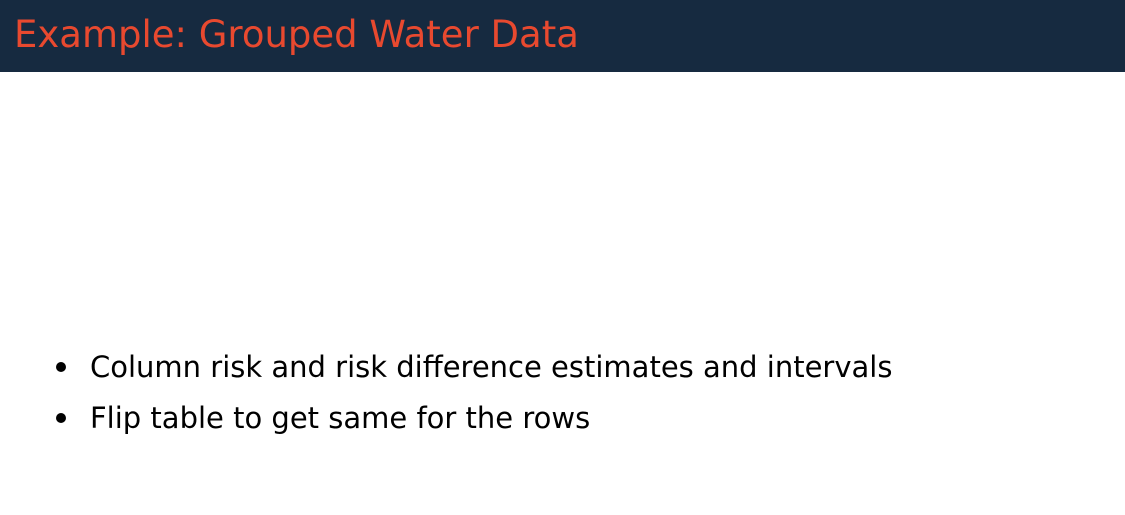  Describe the element at coordinates (296, 34) in the screenshot. I see `slide-title: Example: Grouped Water Data` at that location.